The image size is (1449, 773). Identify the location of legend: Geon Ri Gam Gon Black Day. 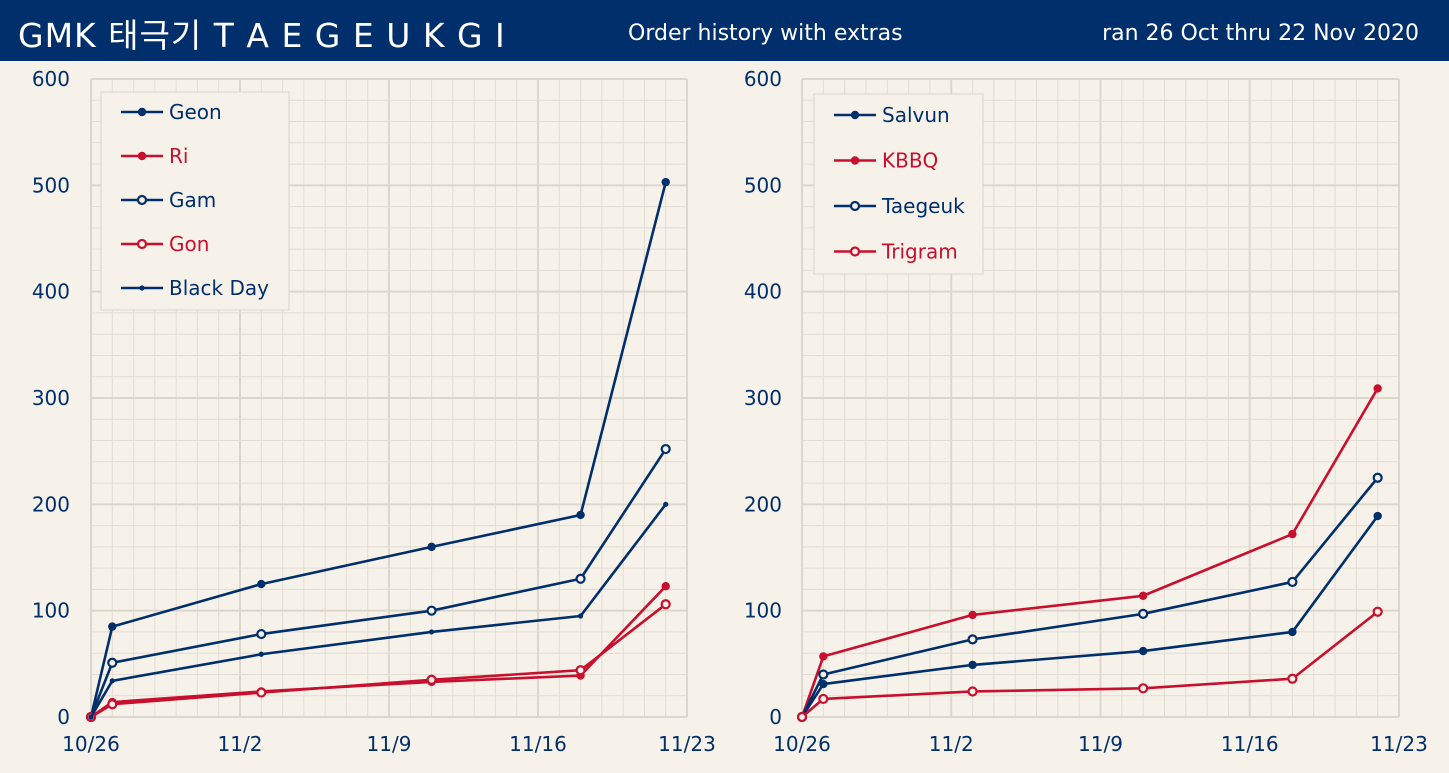
(195, 201).